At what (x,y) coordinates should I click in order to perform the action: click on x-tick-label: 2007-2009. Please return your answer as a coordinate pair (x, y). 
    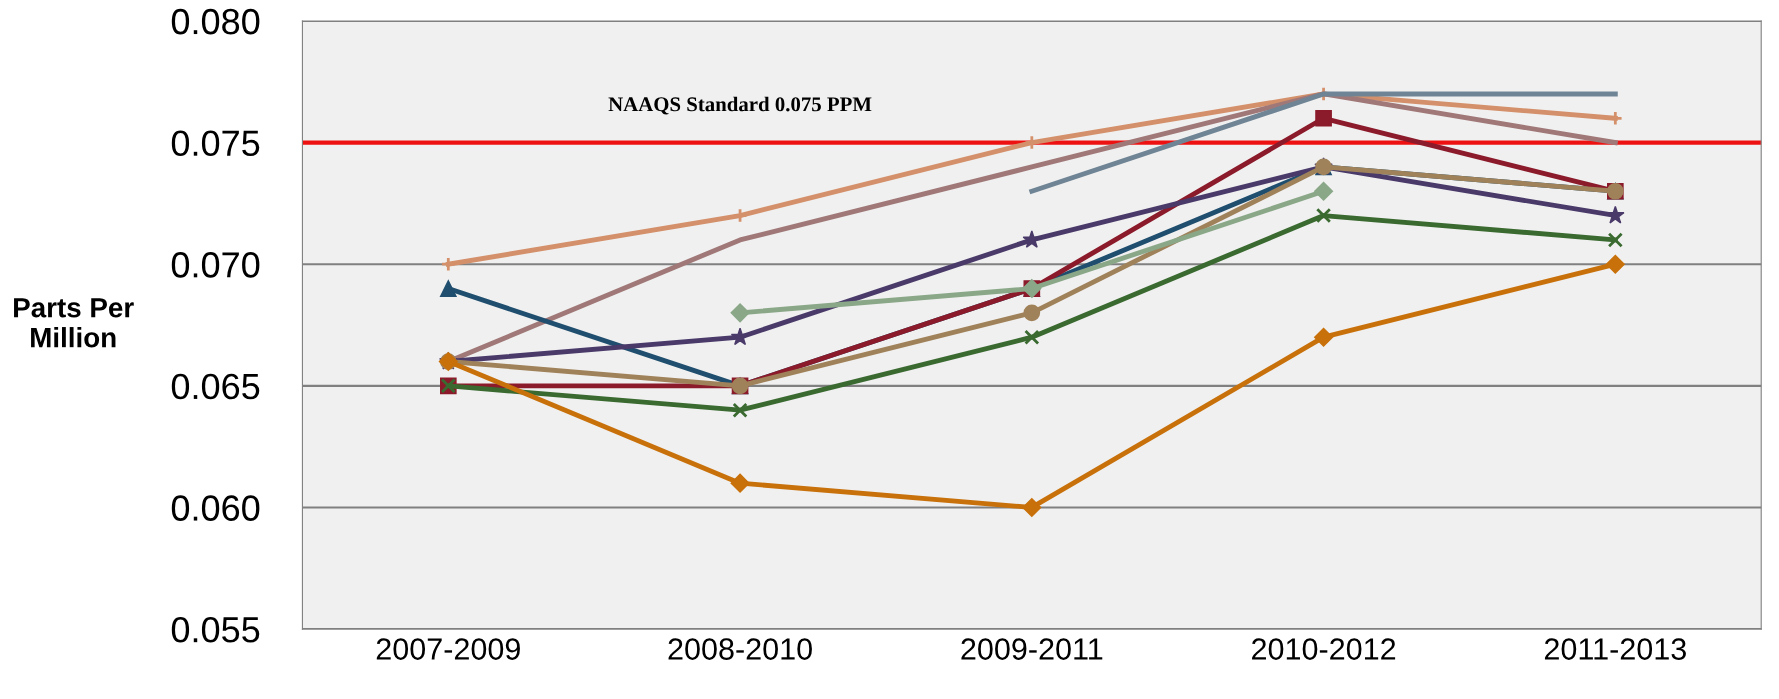
    Looking at the image, I should click on (448, 649).